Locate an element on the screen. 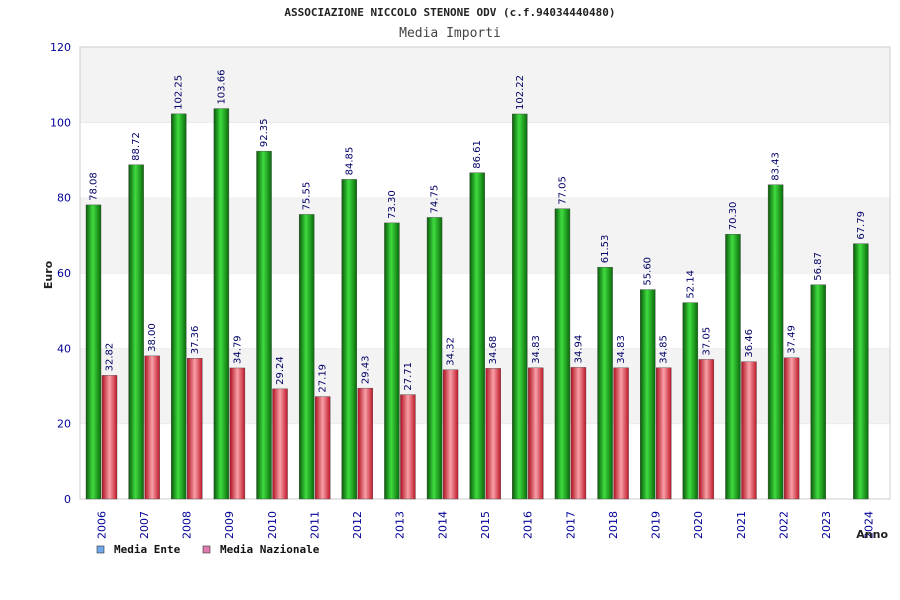  data-label-ente: 61.53 is located at coordinates (605, 249).